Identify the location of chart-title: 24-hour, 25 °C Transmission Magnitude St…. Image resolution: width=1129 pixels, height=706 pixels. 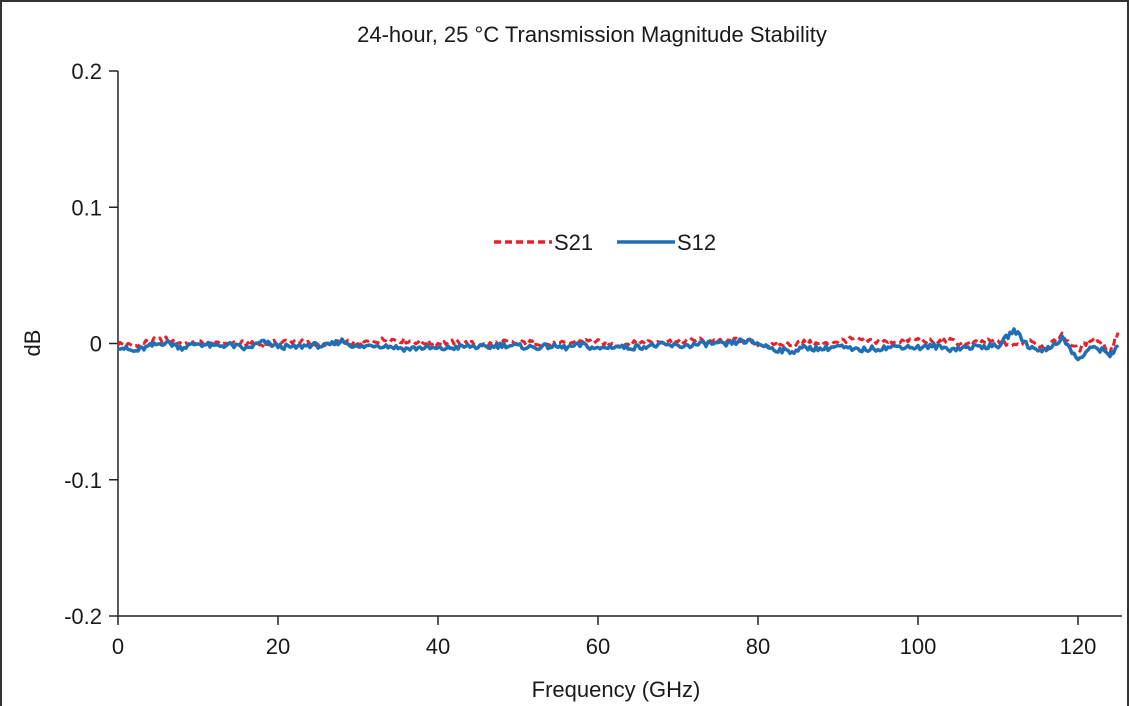
(592, 34).